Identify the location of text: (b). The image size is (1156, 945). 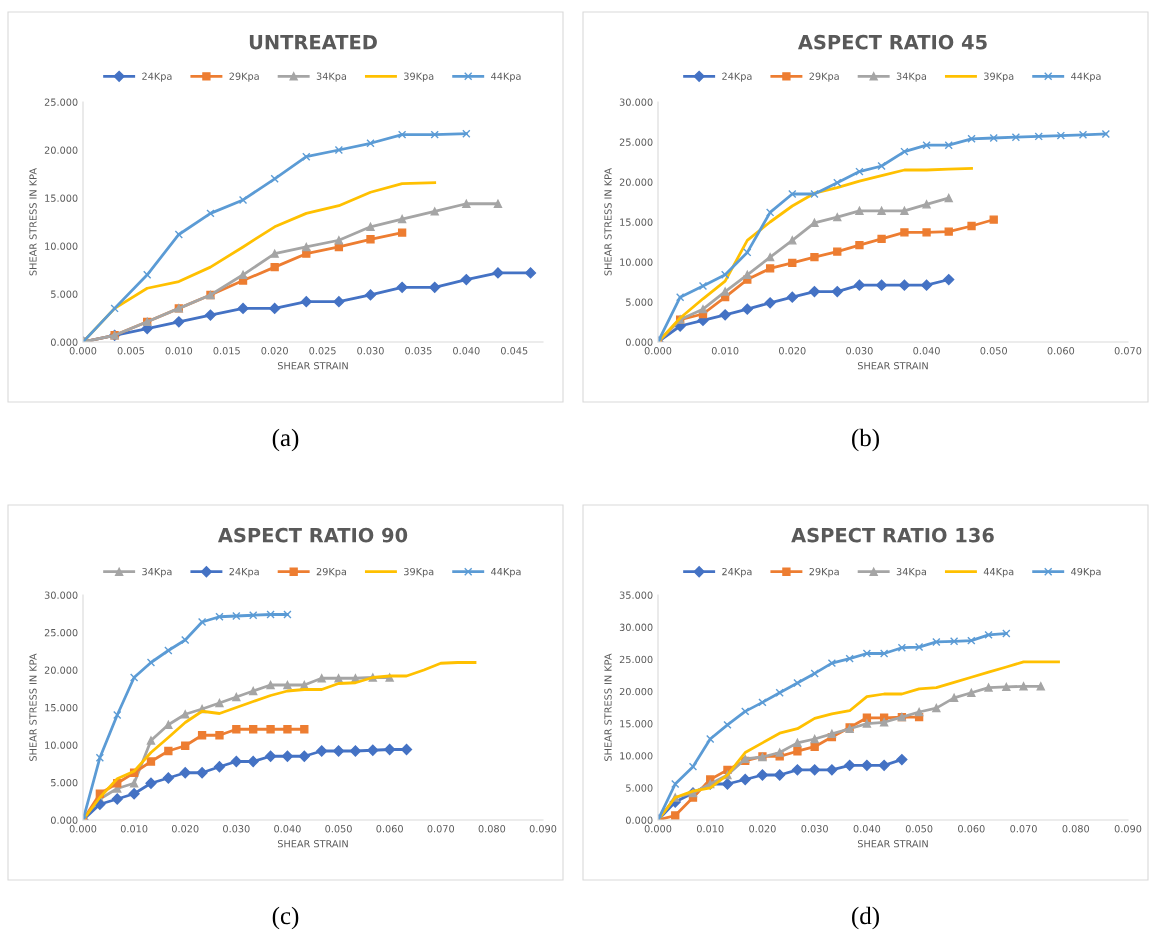
(865, 440).